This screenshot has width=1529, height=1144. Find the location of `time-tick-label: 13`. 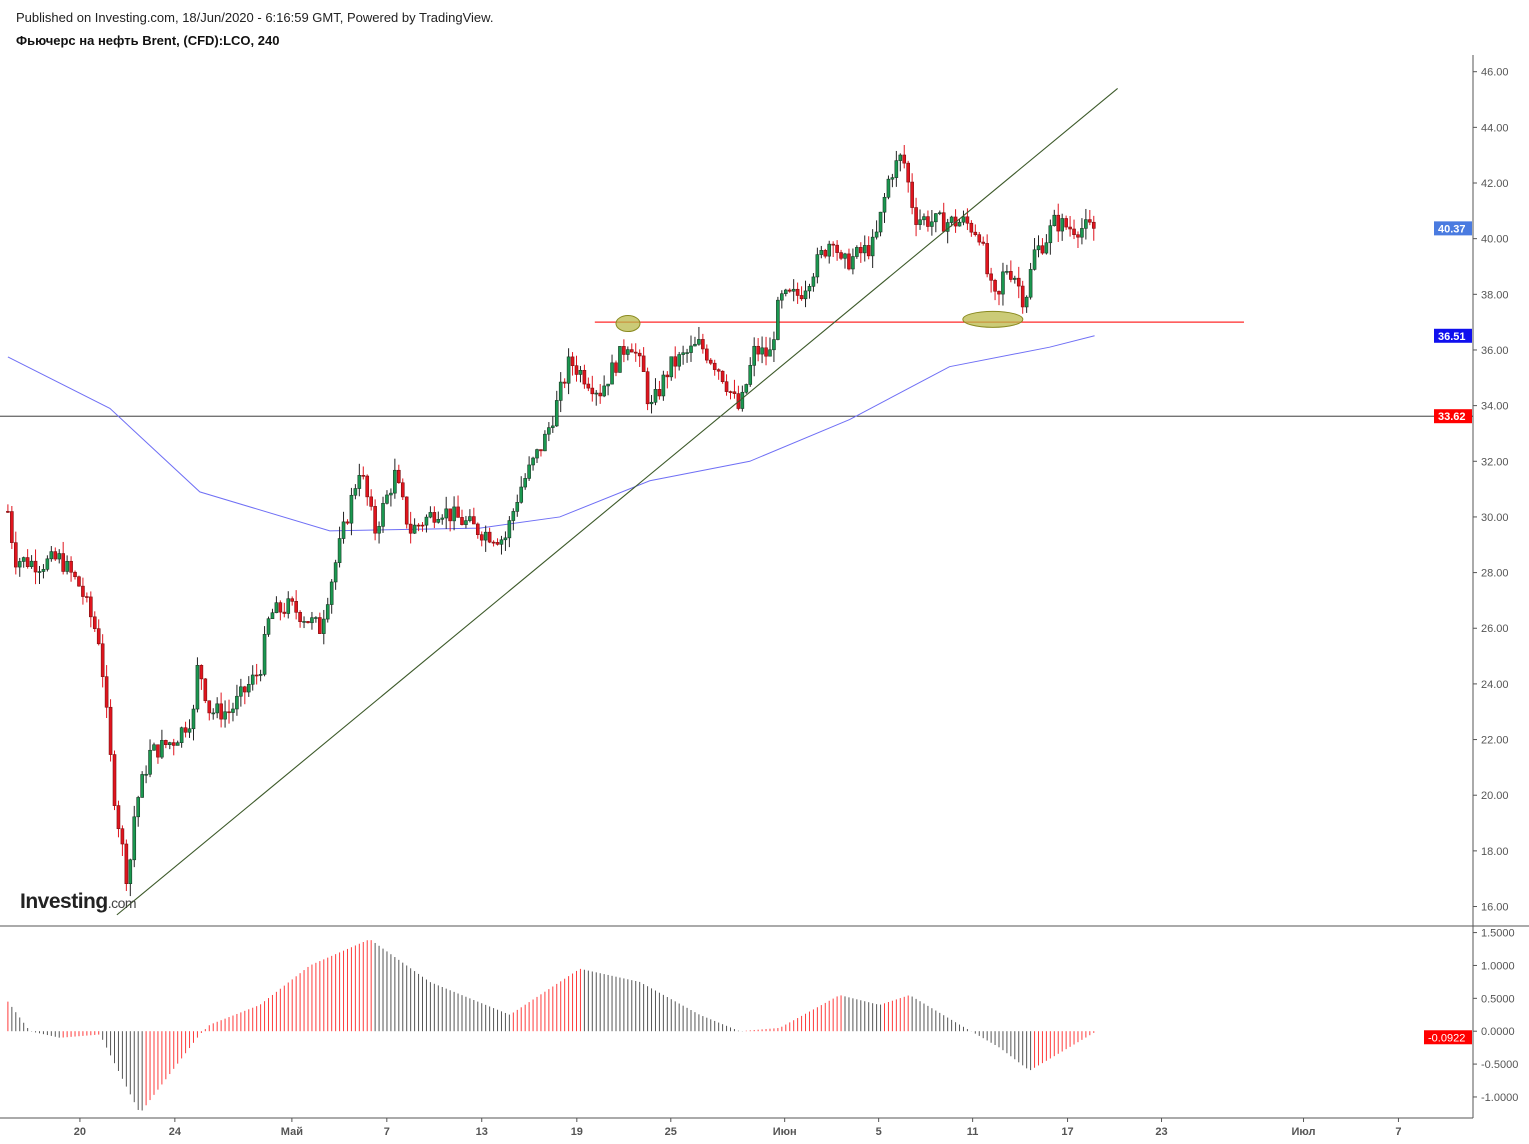

time-tick-label: 13 is located at coordinates (482, 1132).